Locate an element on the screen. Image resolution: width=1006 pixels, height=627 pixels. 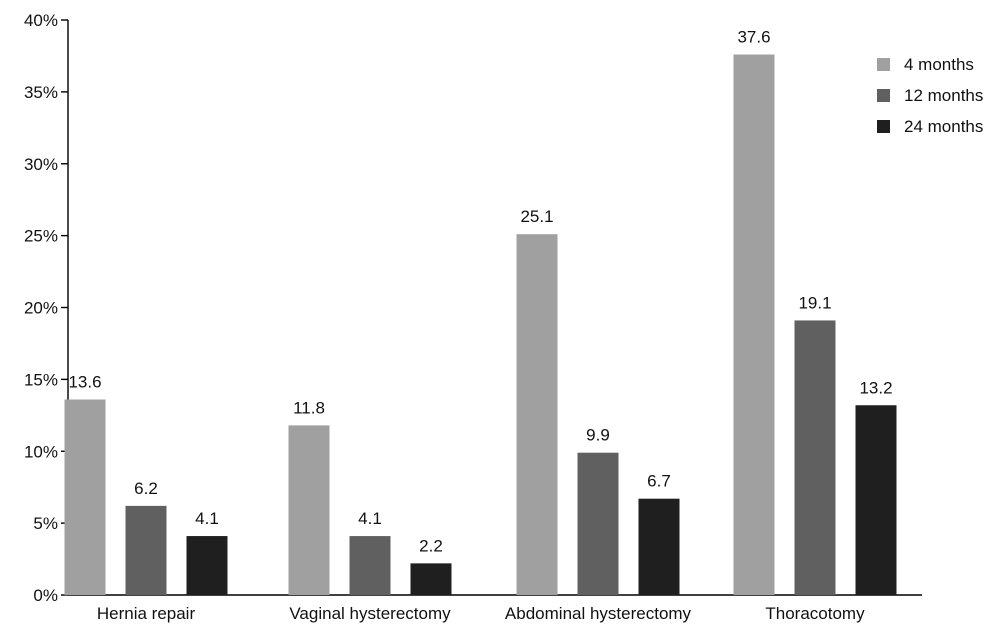
data-label: 6.7 is located at coordinates (659, 481).